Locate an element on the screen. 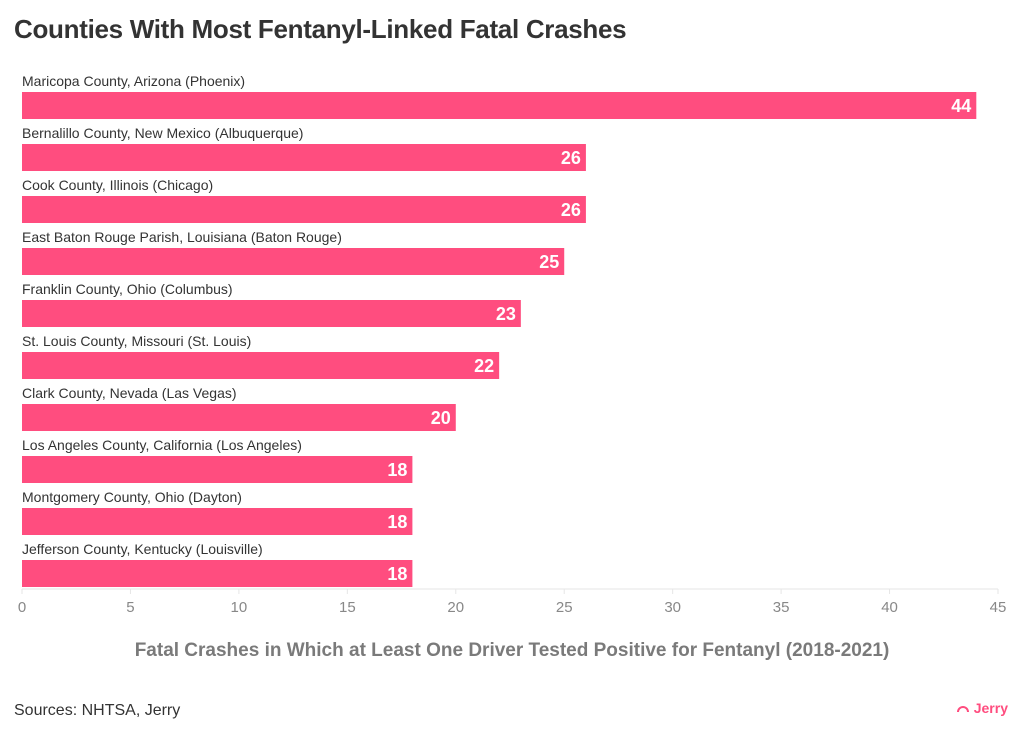  category-label: Jefferson County, Kentucky (Louisville) is located at coordinates (142, 549).